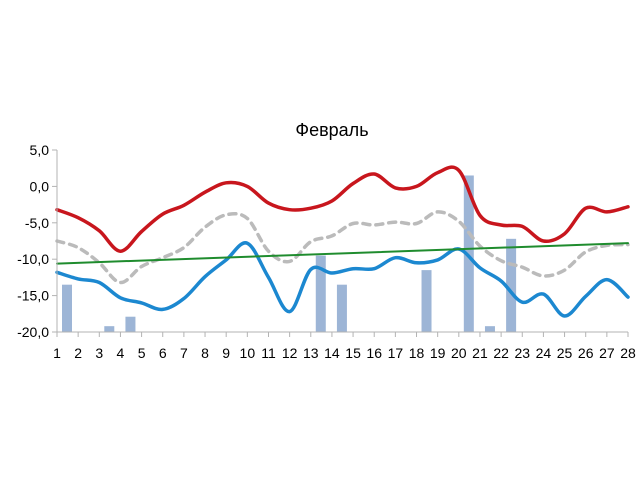  I want to click on x-tick-label: 18, so click(417, 353).